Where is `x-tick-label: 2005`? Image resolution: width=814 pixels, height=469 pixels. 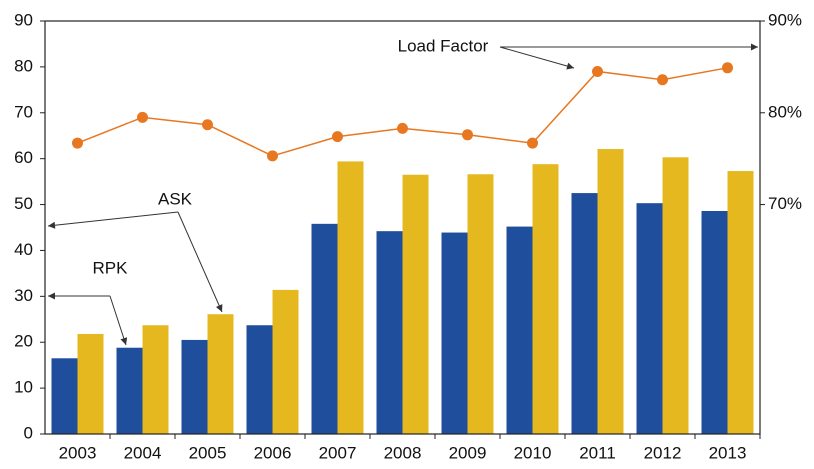 x-tick-label: 2005 is located at coordinates (208, 452).